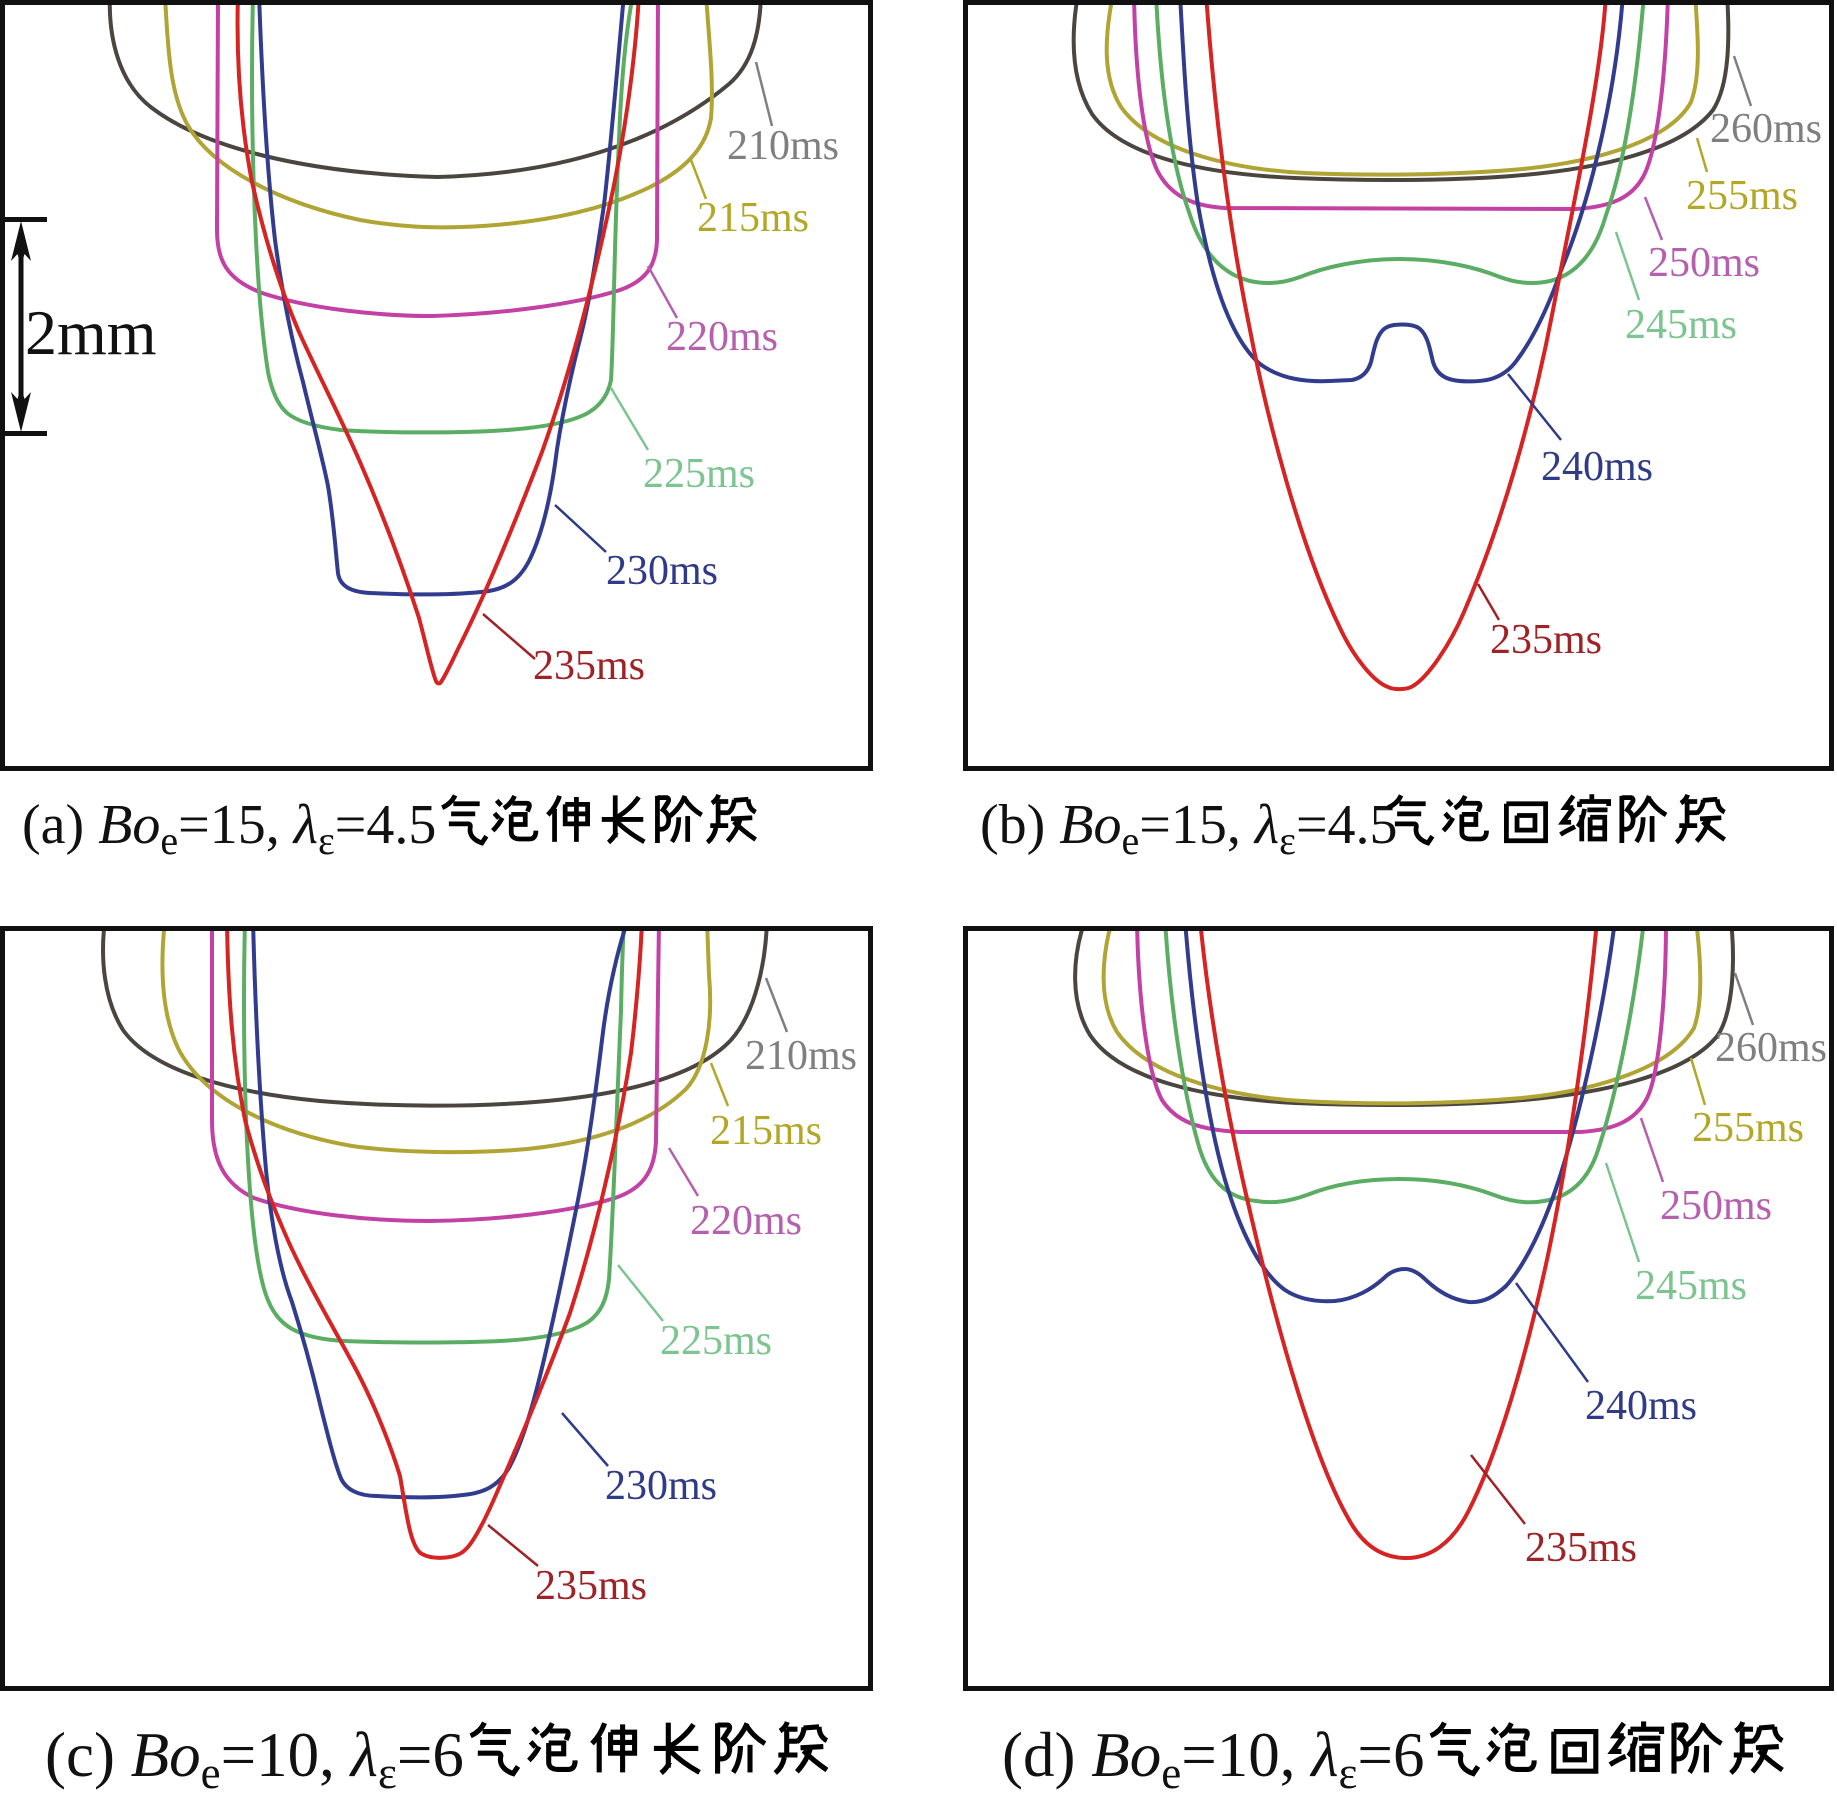  I want to click on svg-text: (c) Boe=10, λε=6, so click(254, 1759).